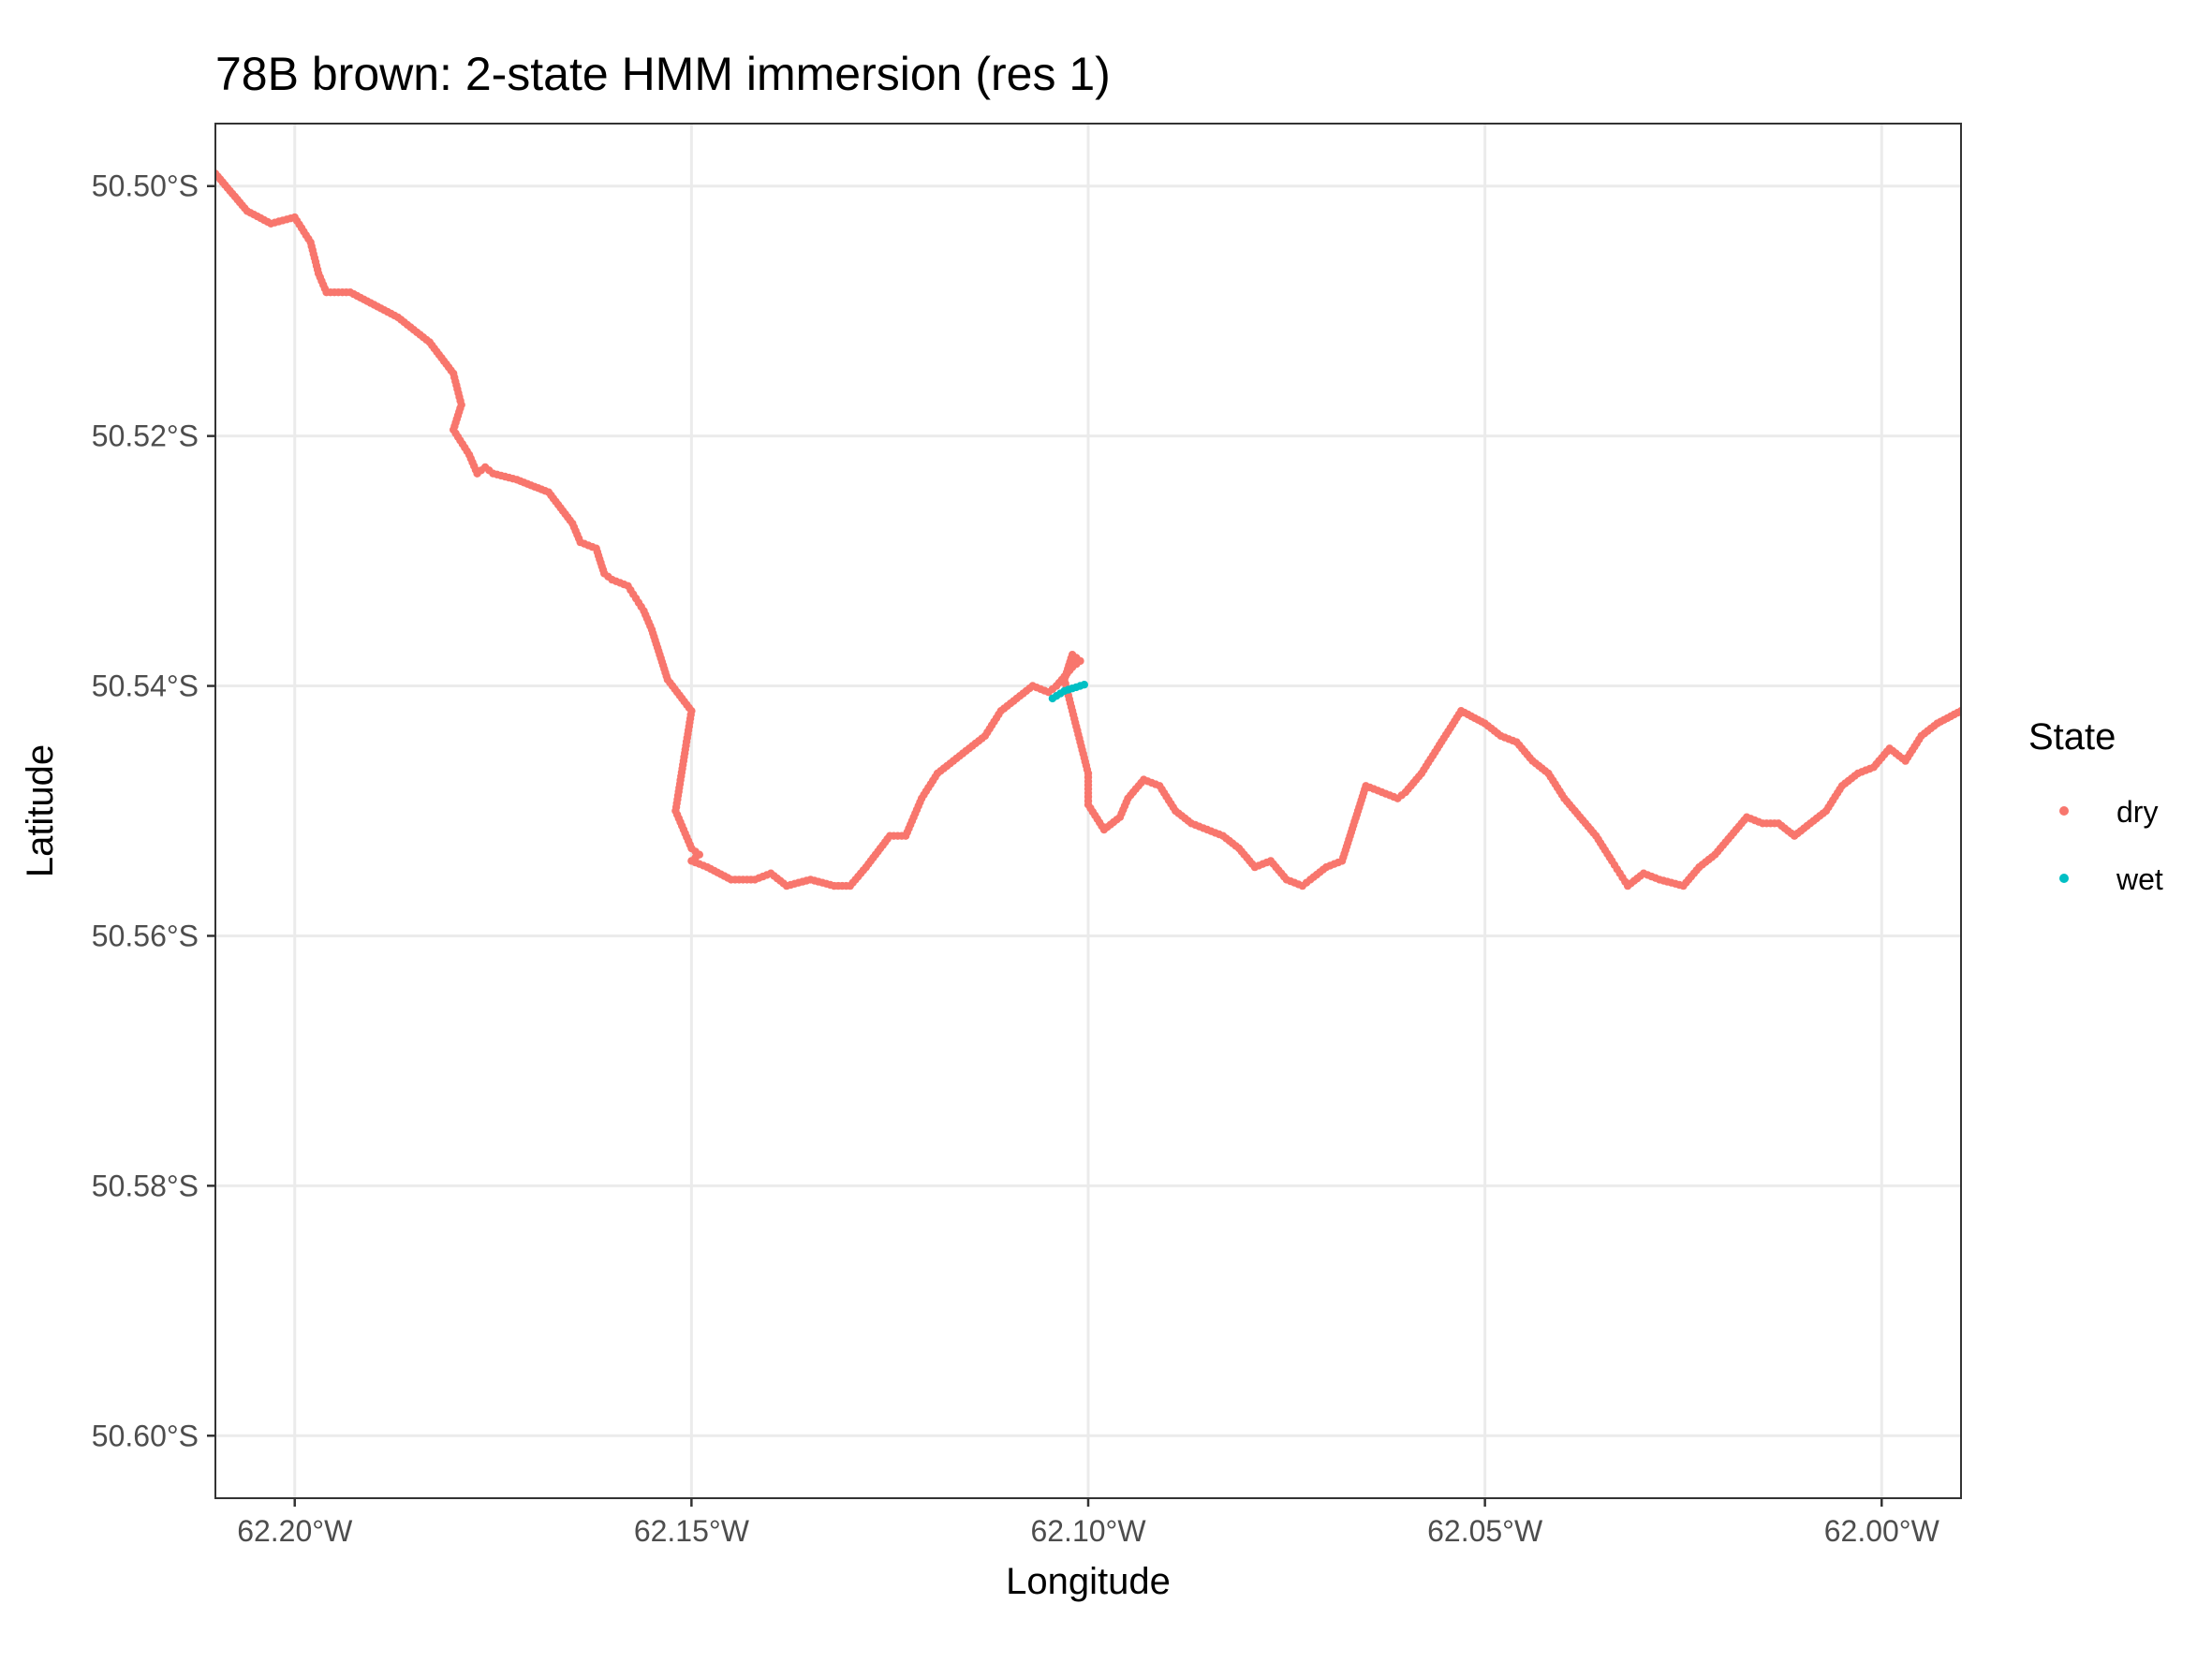 The image size is (2212, 1663). I want to click on y-tick-label: 50.54°S, so click(145, 686).